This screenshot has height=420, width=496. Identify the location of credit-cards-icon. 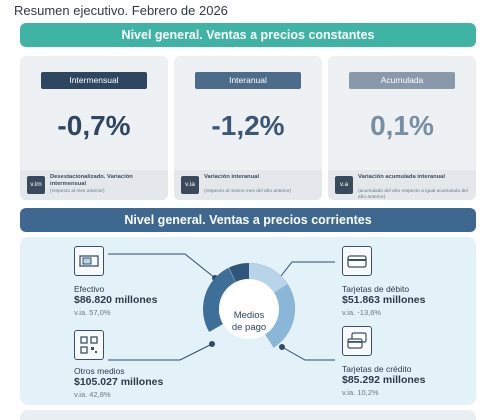
(357, 341).